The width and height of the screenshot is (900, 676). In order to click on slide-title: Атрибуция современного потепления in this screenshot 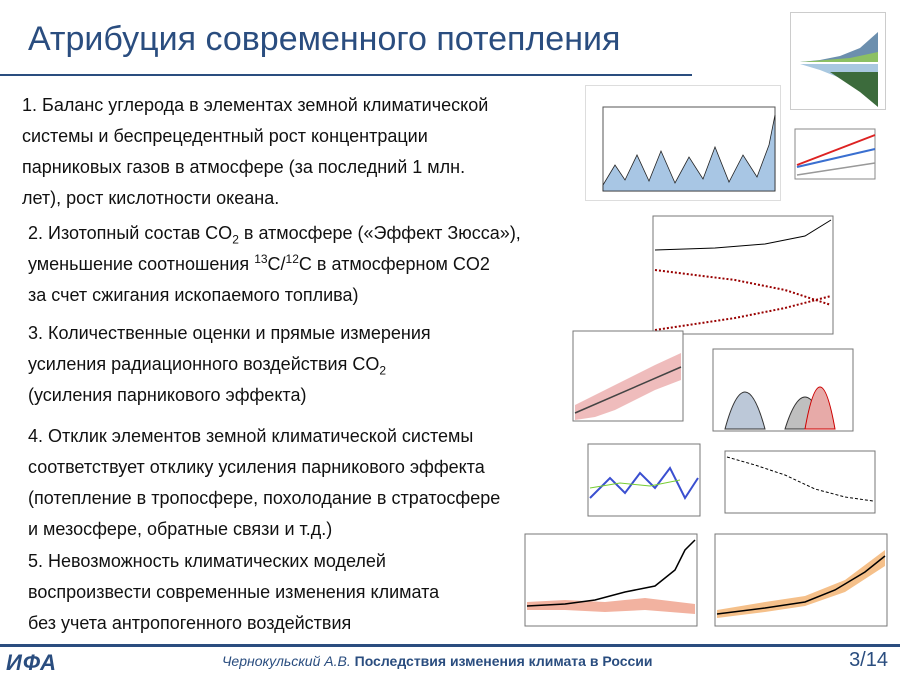, I will do `click(324, 39)`.